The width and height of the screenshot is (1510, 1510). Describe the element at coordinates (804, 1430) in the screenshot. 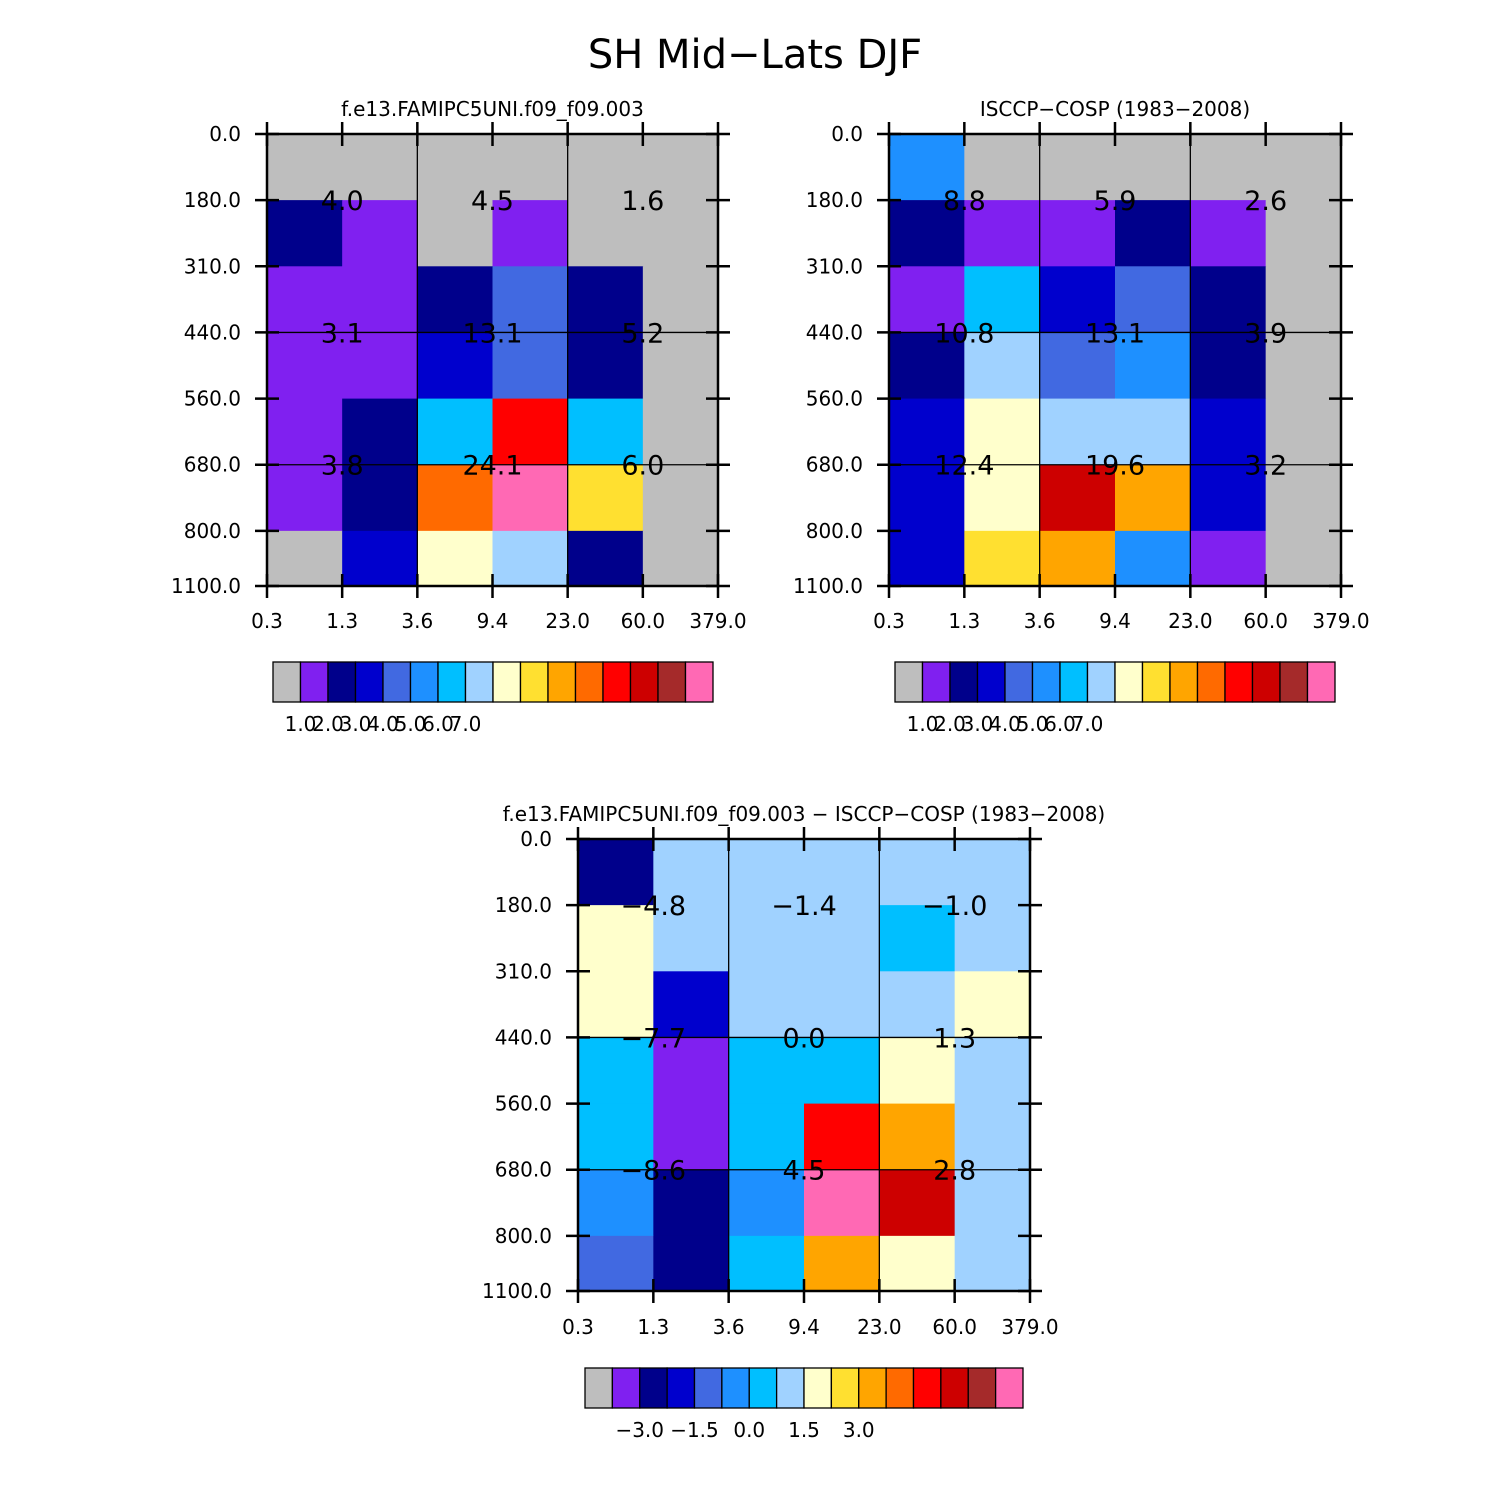

I see `colorbar-tick-label: 1.5` at that location.